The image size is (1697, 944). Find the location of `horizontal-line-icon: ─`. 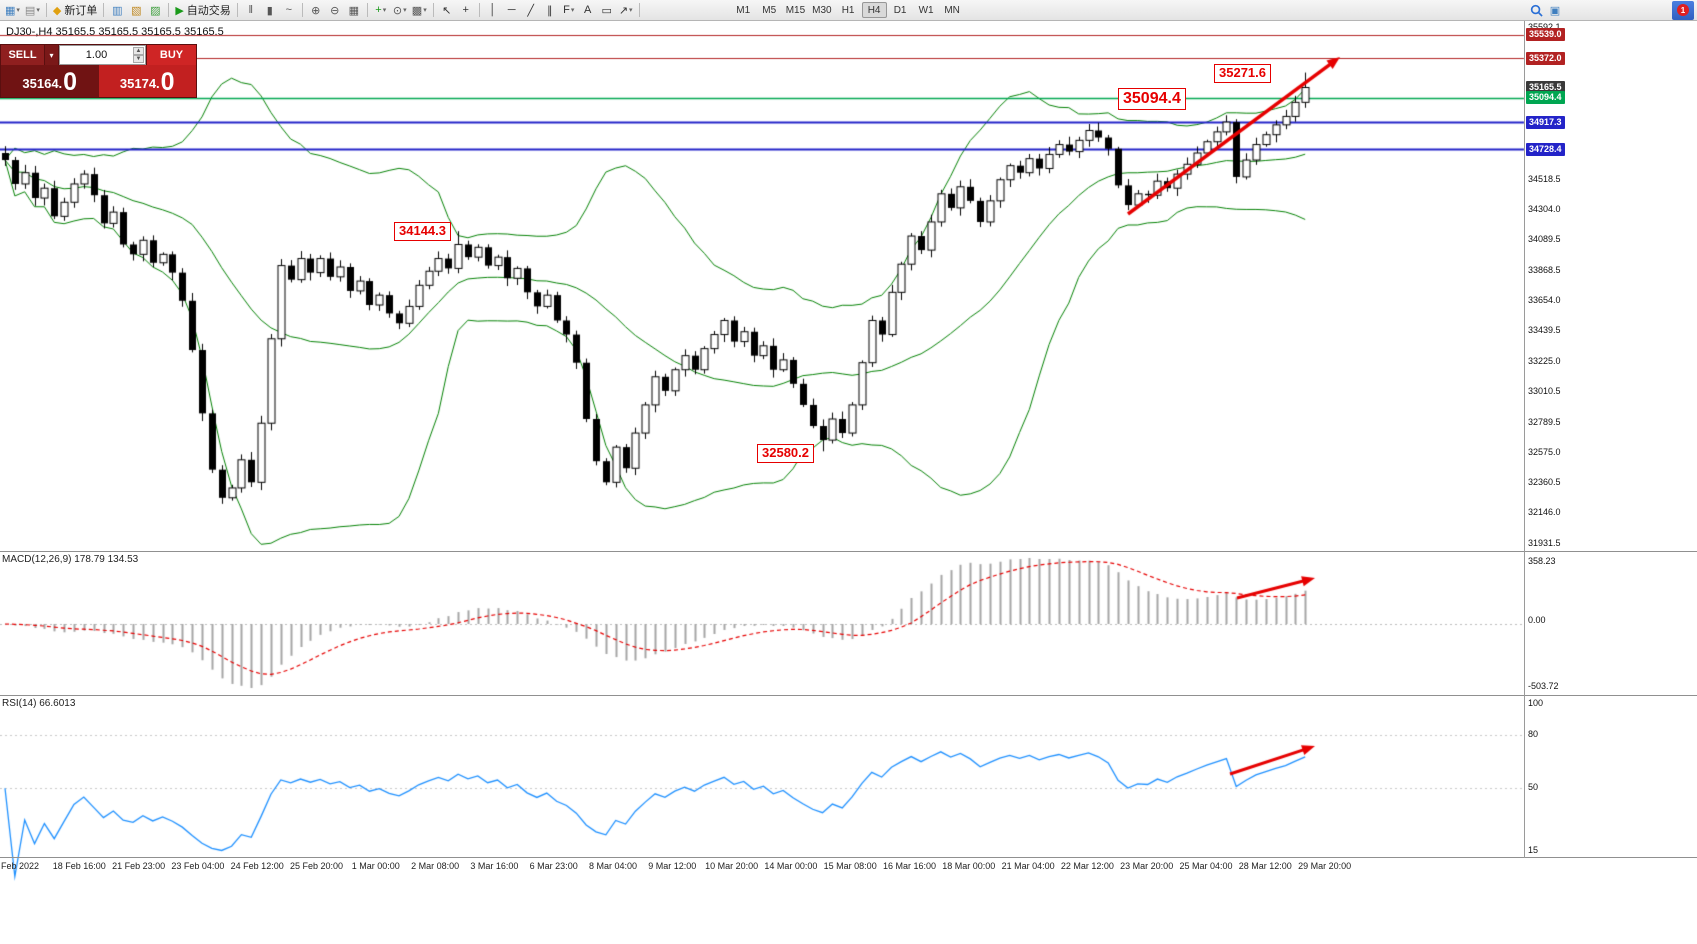

horizontal-line-icon: ─ is located at coordinates (511, 10).